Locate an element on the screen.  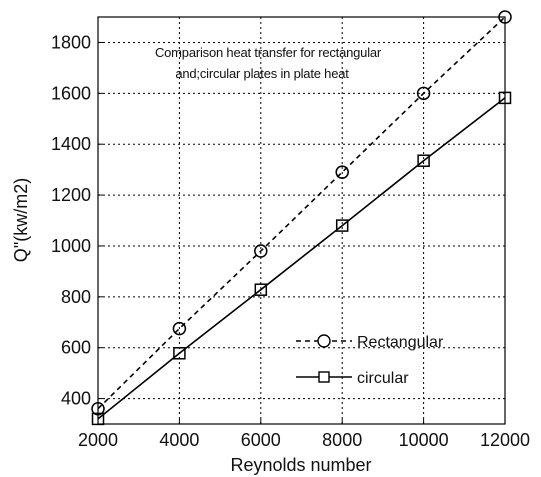
legend-label-circular: circular is located at coordinates (383, 378).